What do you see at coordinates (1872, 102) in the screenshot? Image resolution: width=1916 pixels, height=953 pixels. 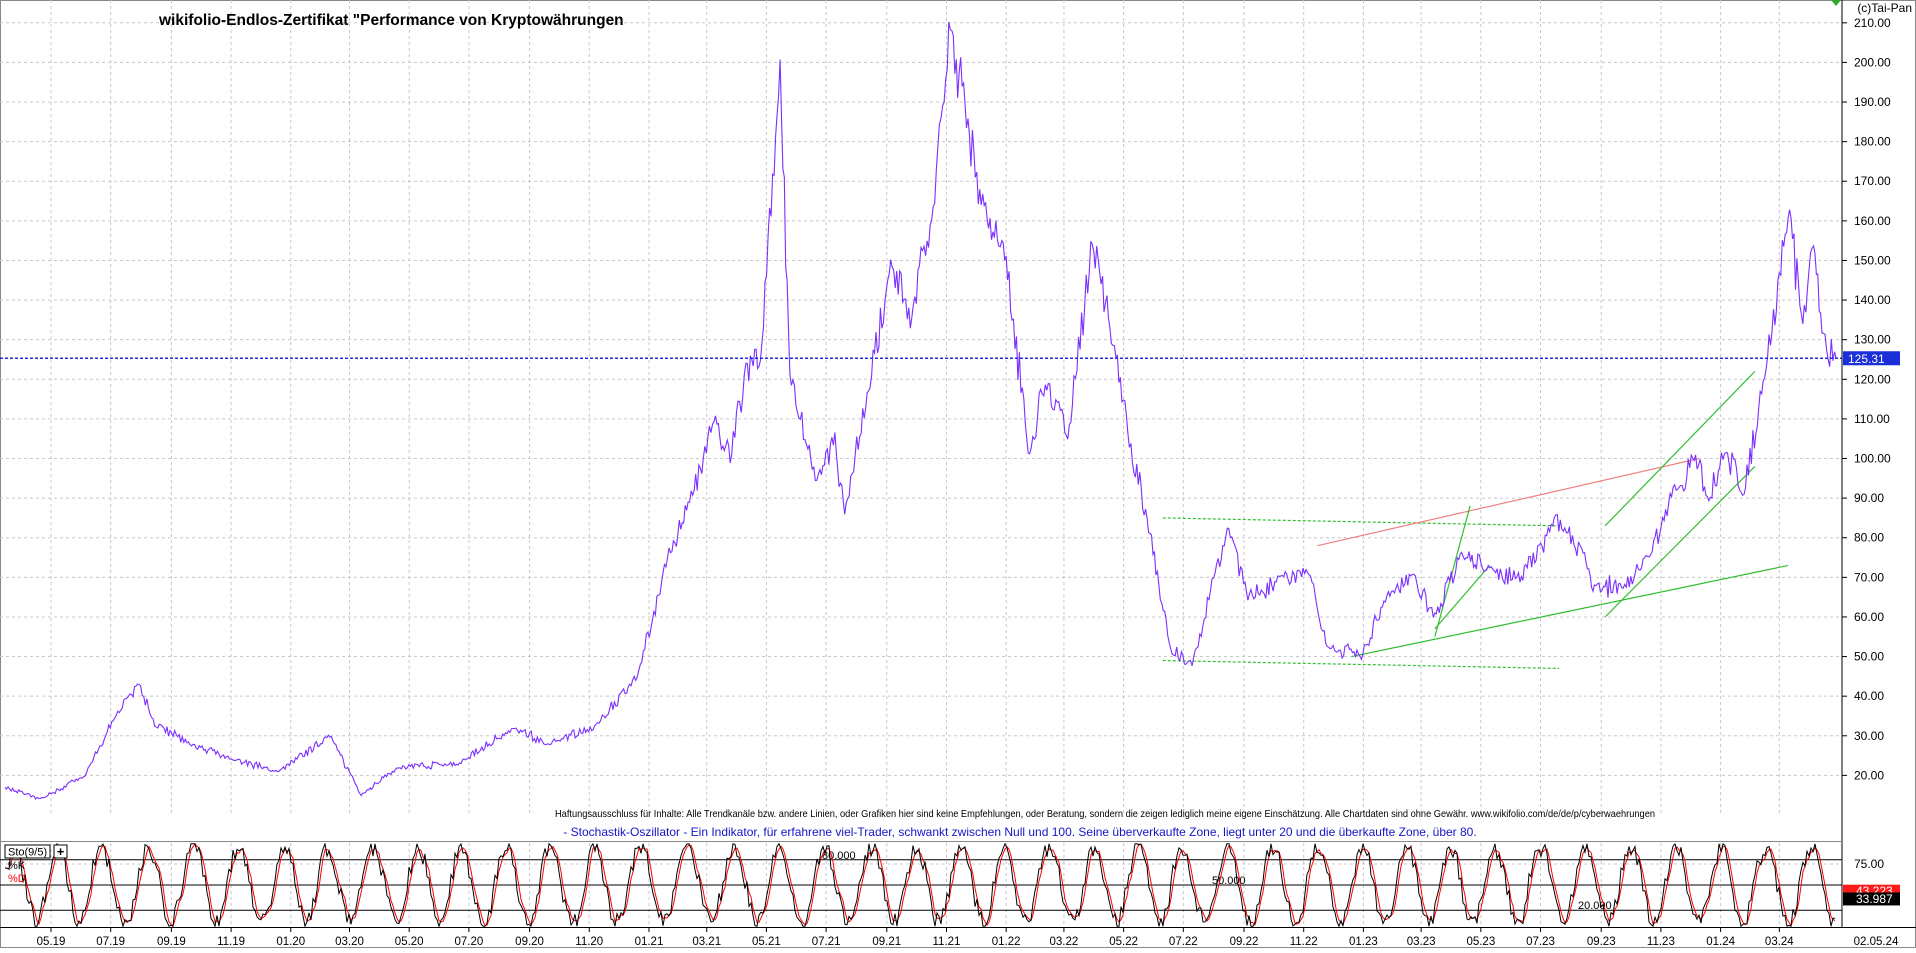 I see `y-tick-label: 190.00` at bounding box center [1872, 102].